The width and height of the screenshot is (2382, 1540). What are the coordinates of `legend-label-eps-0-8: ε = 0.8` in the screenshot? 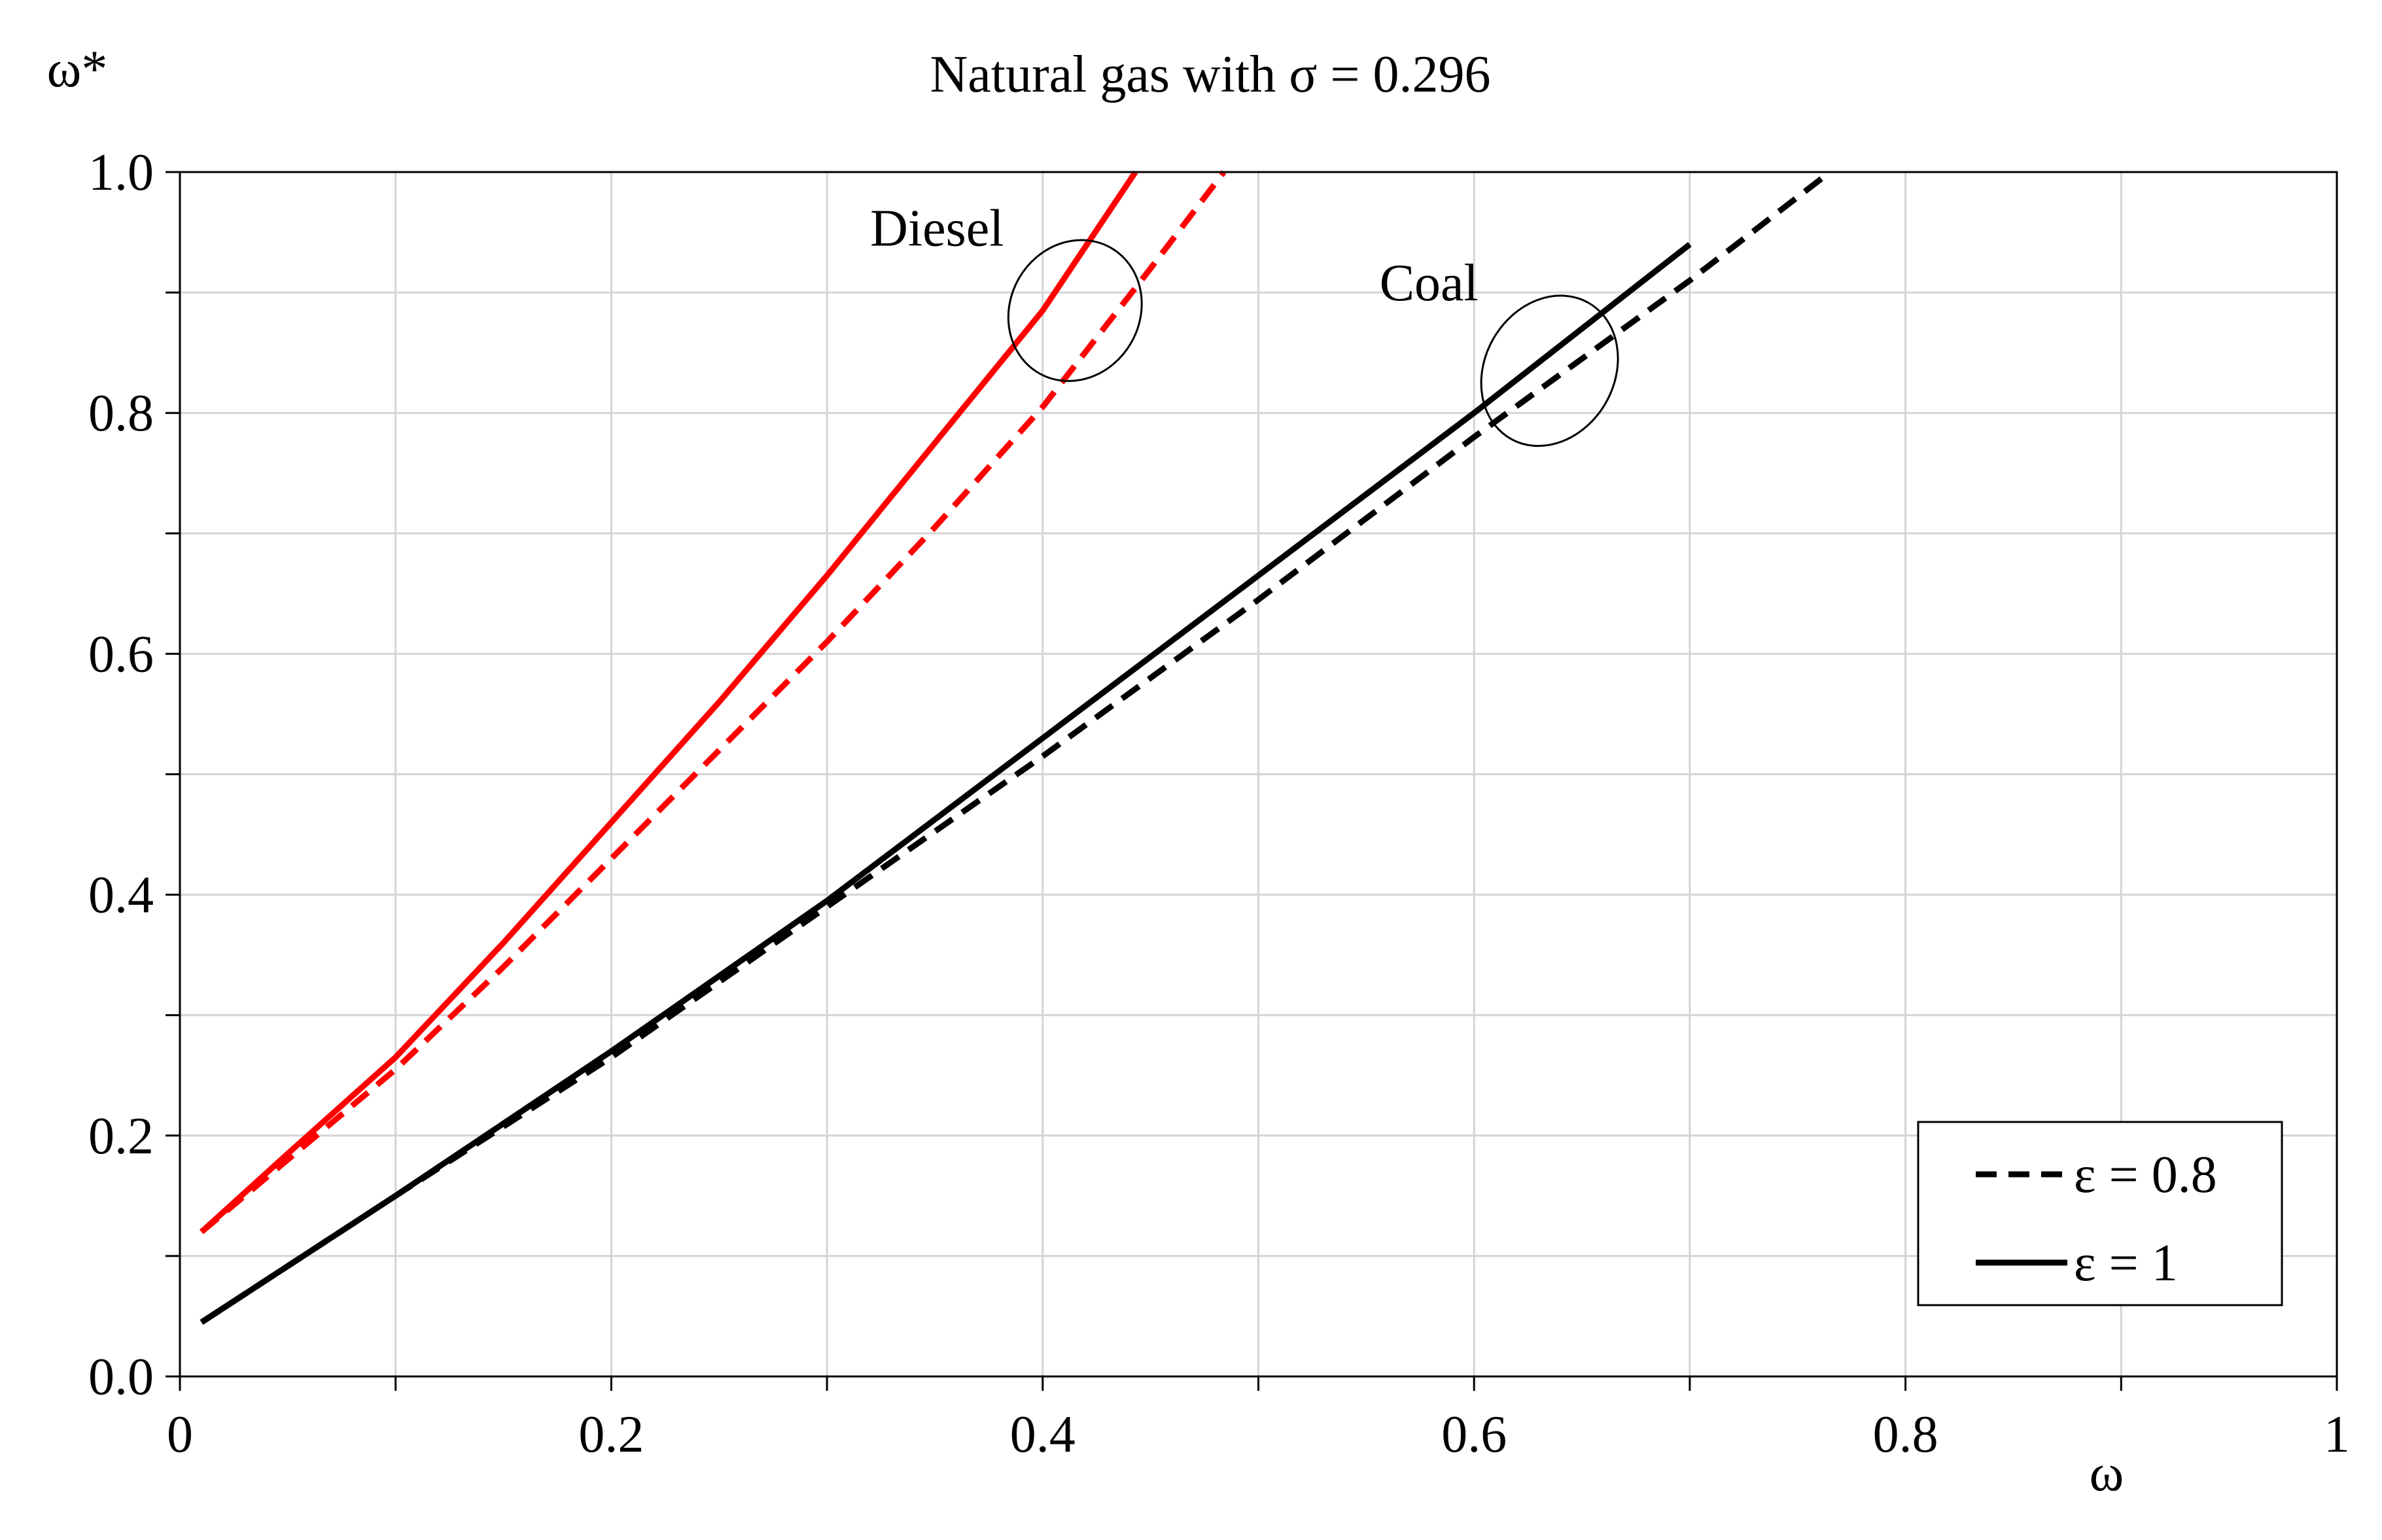 It's located at (2145, 1175).